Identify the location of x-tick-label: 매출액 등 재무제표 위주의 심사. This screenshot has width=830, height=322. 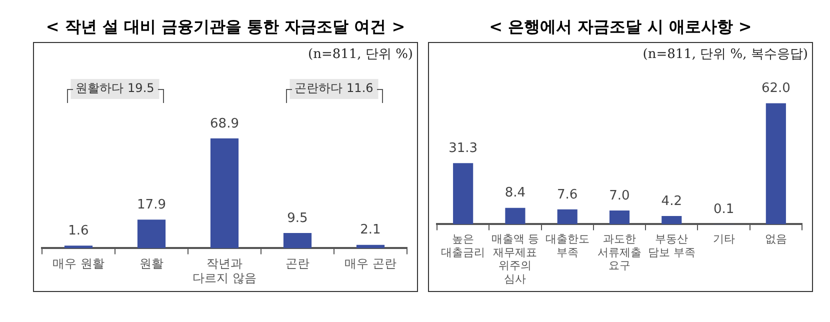
(515, 259).